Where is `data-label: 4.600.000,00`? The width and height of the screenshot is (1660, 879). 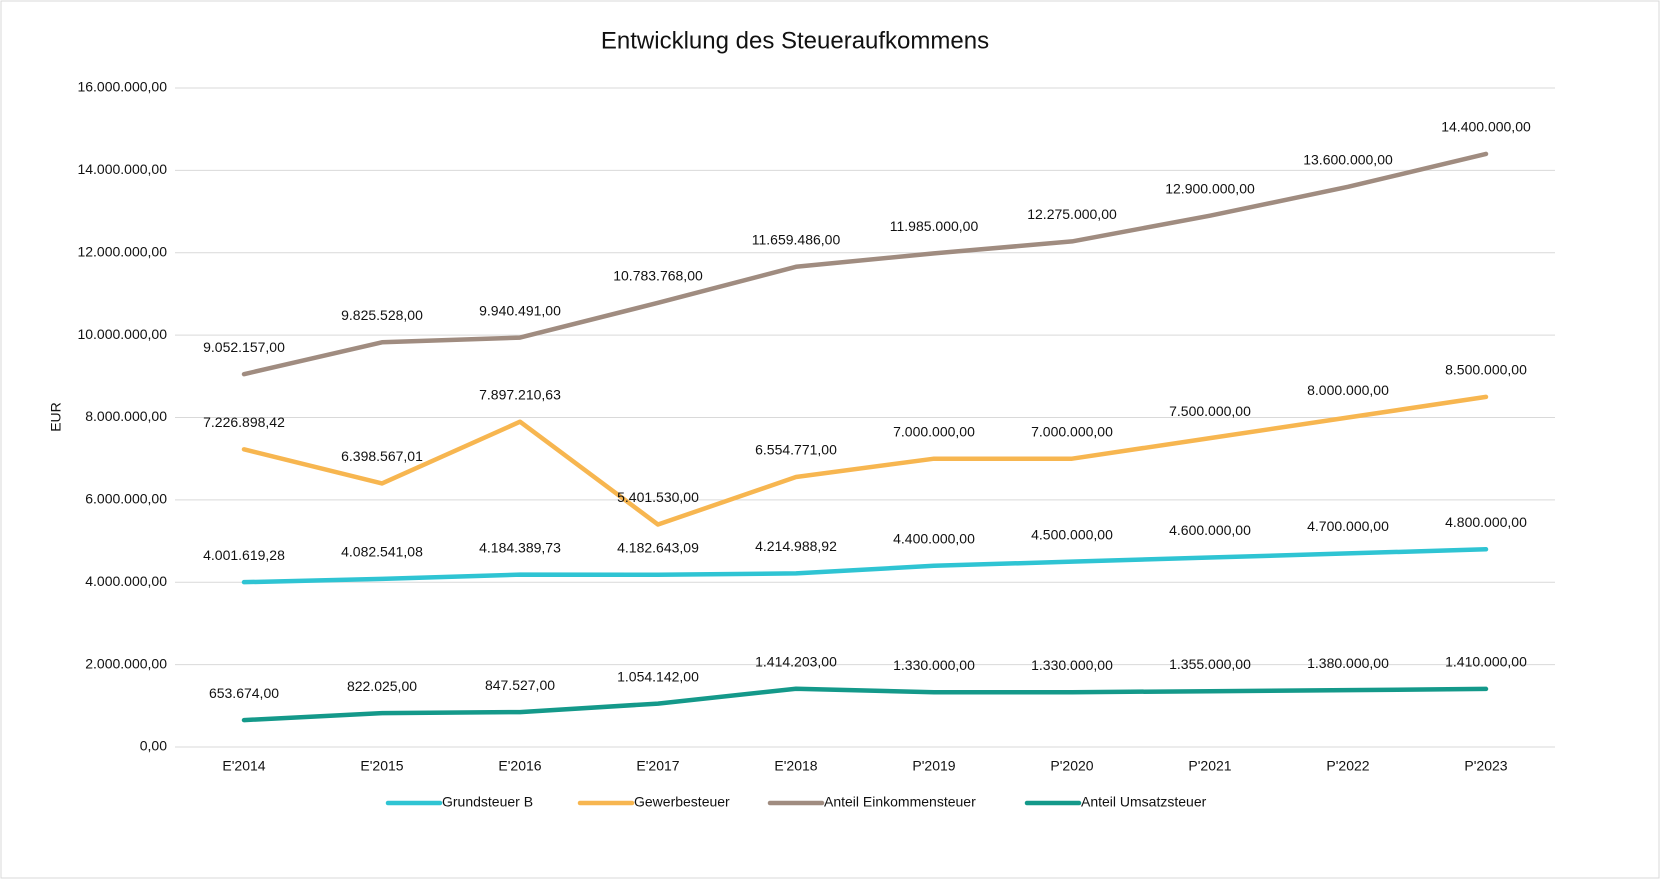
data-label: 4.600.000,00 is located at coordinates (1210, 530).